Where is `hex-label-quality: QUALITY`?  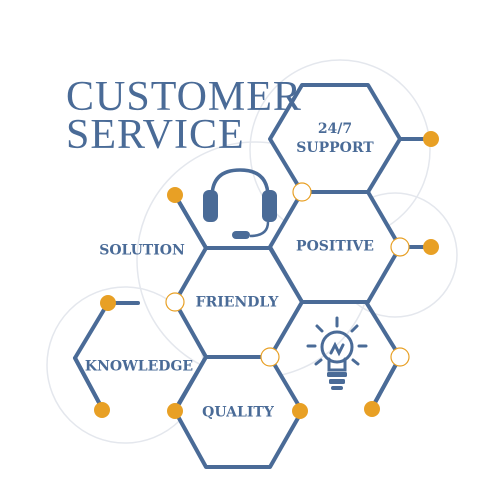
hex-label-quality: QUALITY is located at coordinates (238, 412).